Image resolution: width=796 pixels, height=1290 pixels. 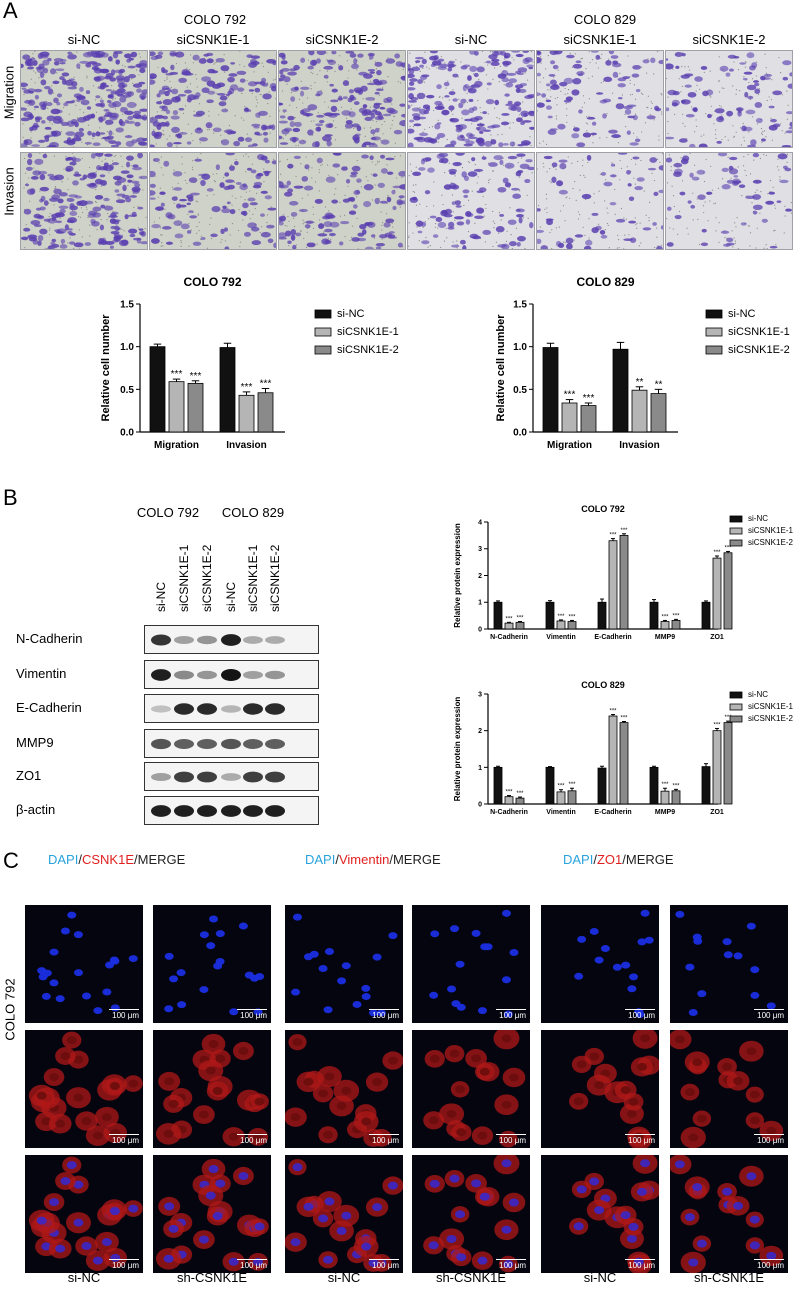 I want to click on fluor-header-merge: MERGE, so click(x=416, y=859).